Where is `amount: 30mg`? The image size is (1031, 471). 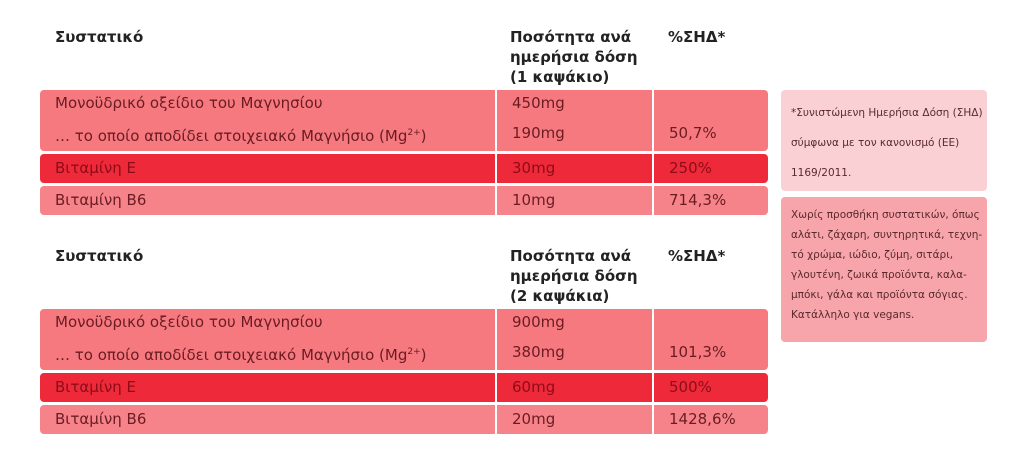 amount: 30mg is located at coordinates (534, 168).